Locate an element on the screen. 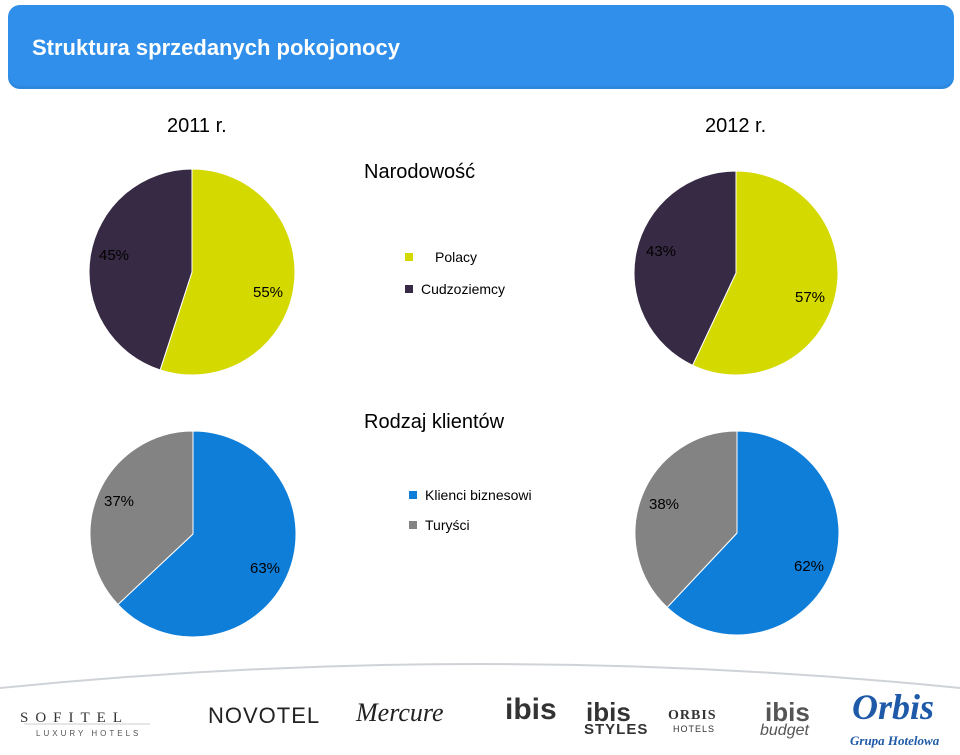  sofitel-logo-sub: LUXURY HOTELS is located at coordinates (89, 733).